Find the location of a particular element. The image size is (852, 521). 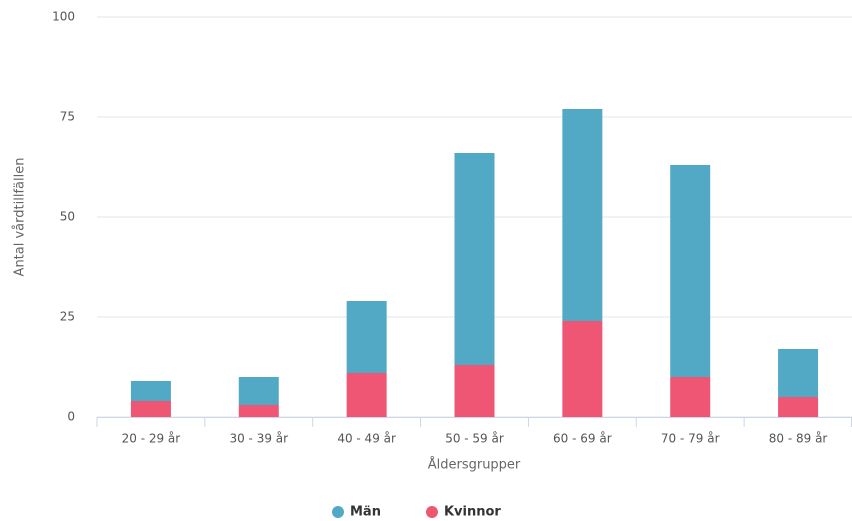

x-tick-label: 50 - 59 år is located at coordinates (474, 439).